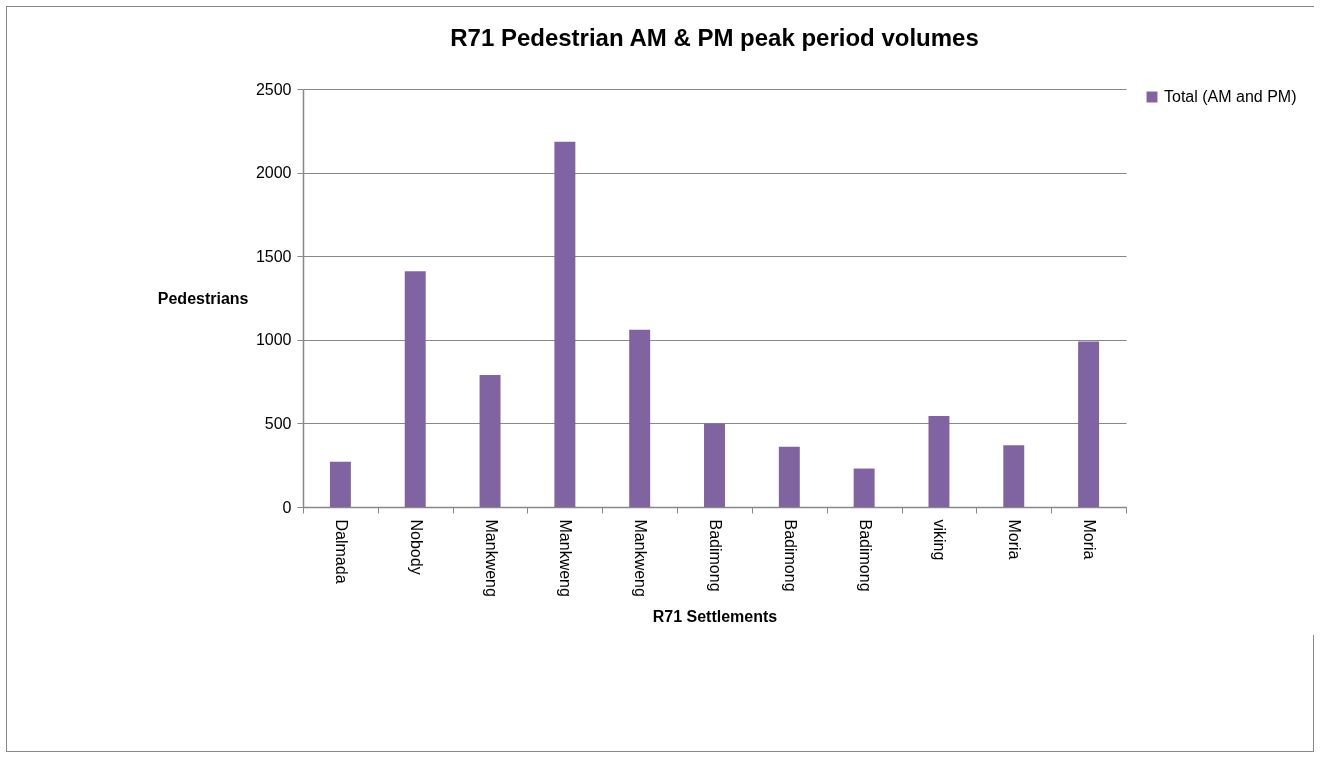 This screenshot has height=760, width=1322. Describe the element at coordinates (203, 298) in the screenshot. I see `y-axis-title: Pedestrians` at that location.